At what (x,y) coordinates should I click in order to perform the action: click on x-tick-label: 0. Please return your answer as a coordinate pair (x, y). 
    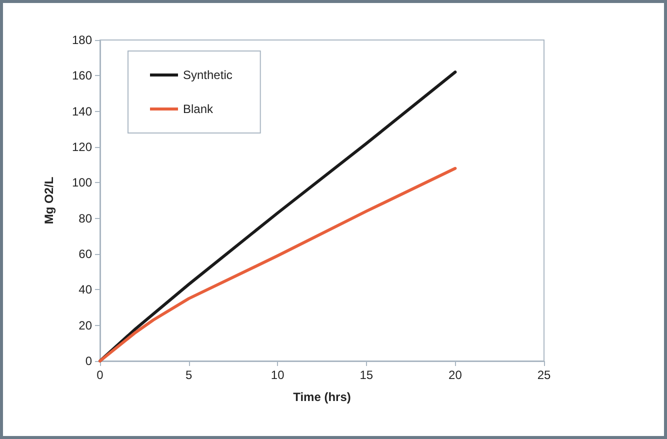
    Looking at the image, I should click on (100, 375).